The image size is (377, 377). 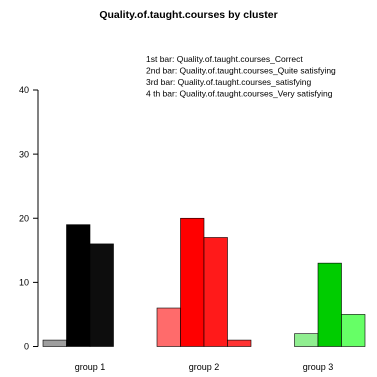 What do you see at coordinates (24, 283) in the screenshot?
I see `y-tick-label: 10` at bounding box center [24, 283].